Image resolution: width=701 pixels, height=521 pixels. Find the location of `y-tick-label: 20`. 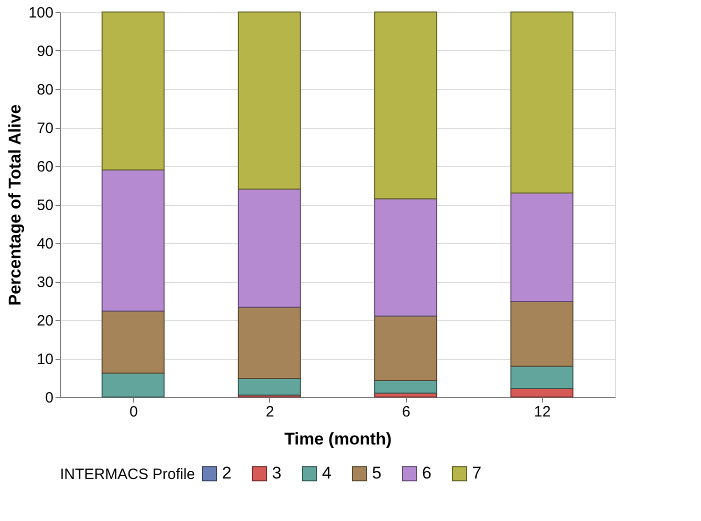

y-tick-label: 20 is located at coordinates (45, 321).